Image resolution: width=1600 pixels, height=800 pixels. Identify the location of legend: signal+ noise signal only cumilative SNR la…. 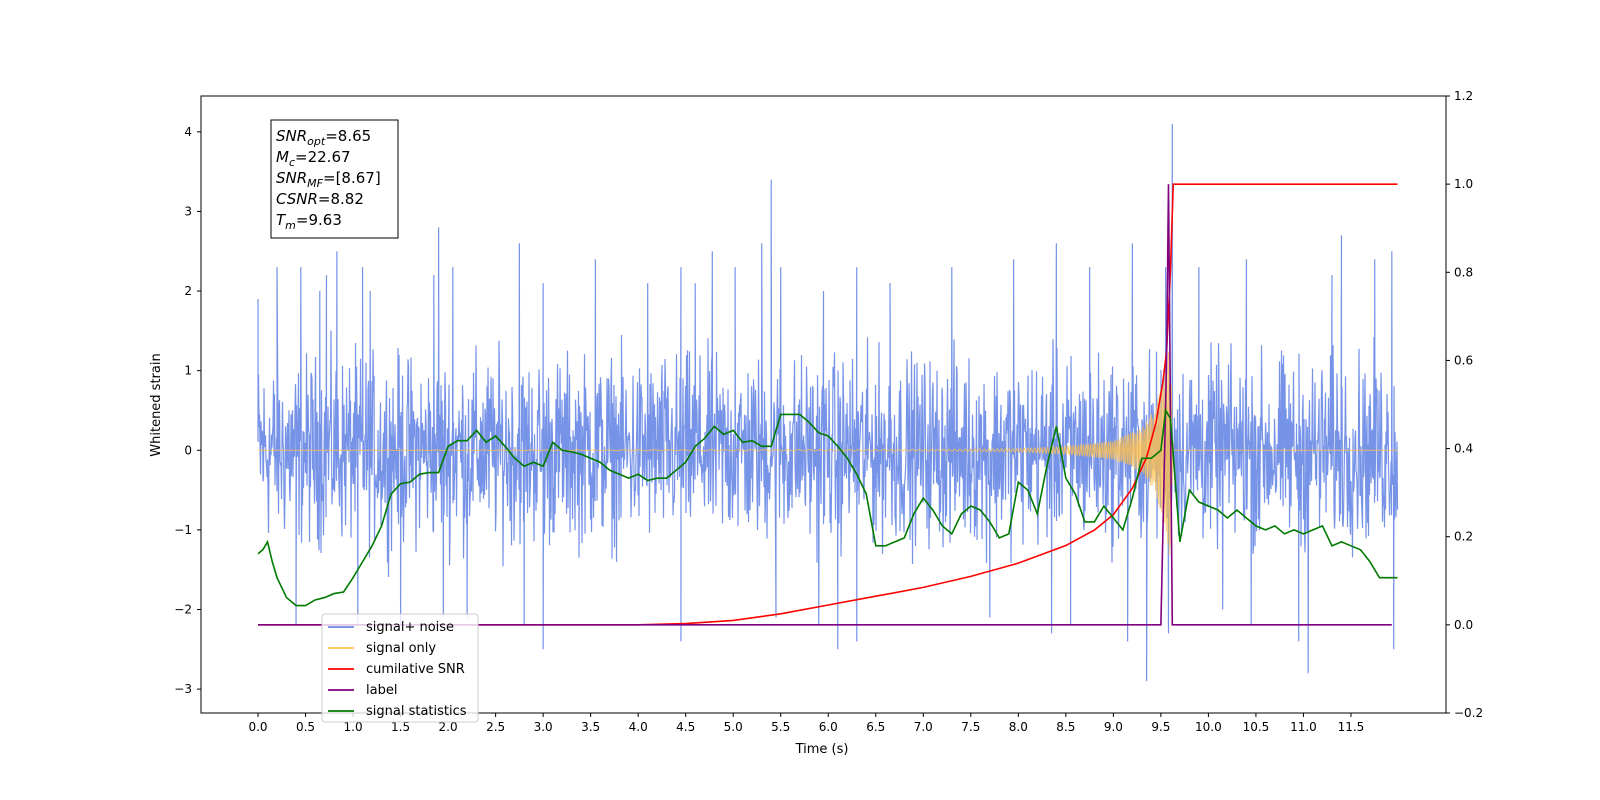
(400, 668).